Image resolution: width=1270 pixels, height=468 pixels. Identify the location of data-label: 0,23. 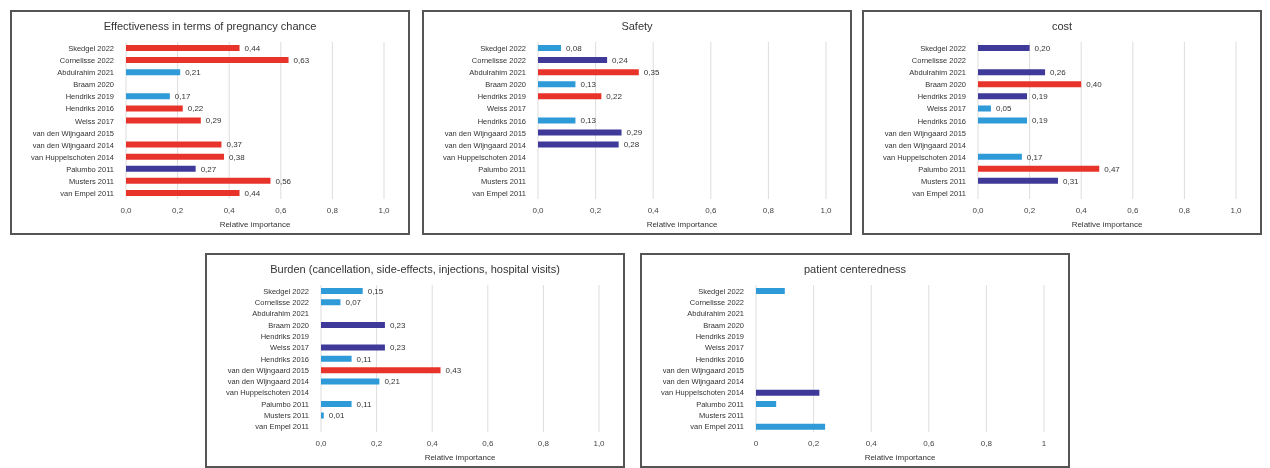
(398, 348).